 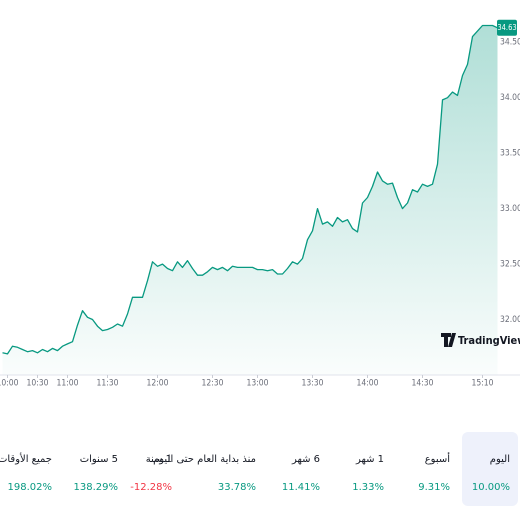 I want to click on period-change: 9.31%, so click(x=434, y=487).